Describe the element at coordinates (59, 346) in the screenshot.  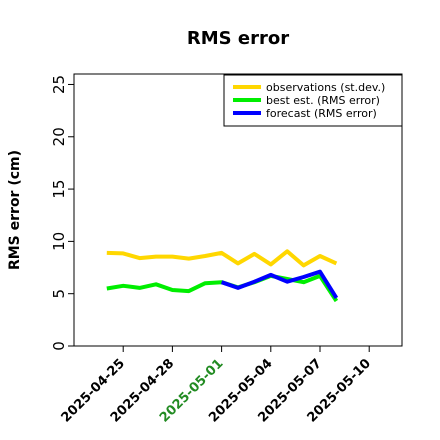
I see `y-tick-label: 0` at that location.